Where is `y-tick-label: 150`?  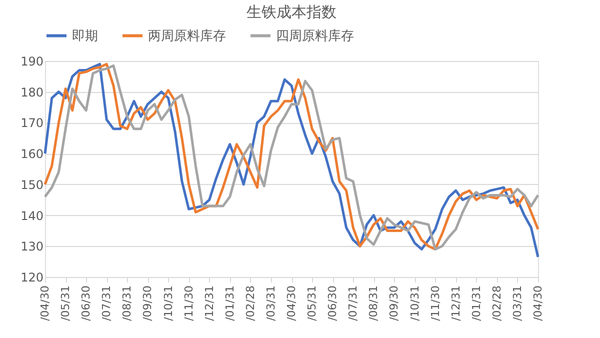
y-tick-label: 150 is located at coordinates (32, 185).